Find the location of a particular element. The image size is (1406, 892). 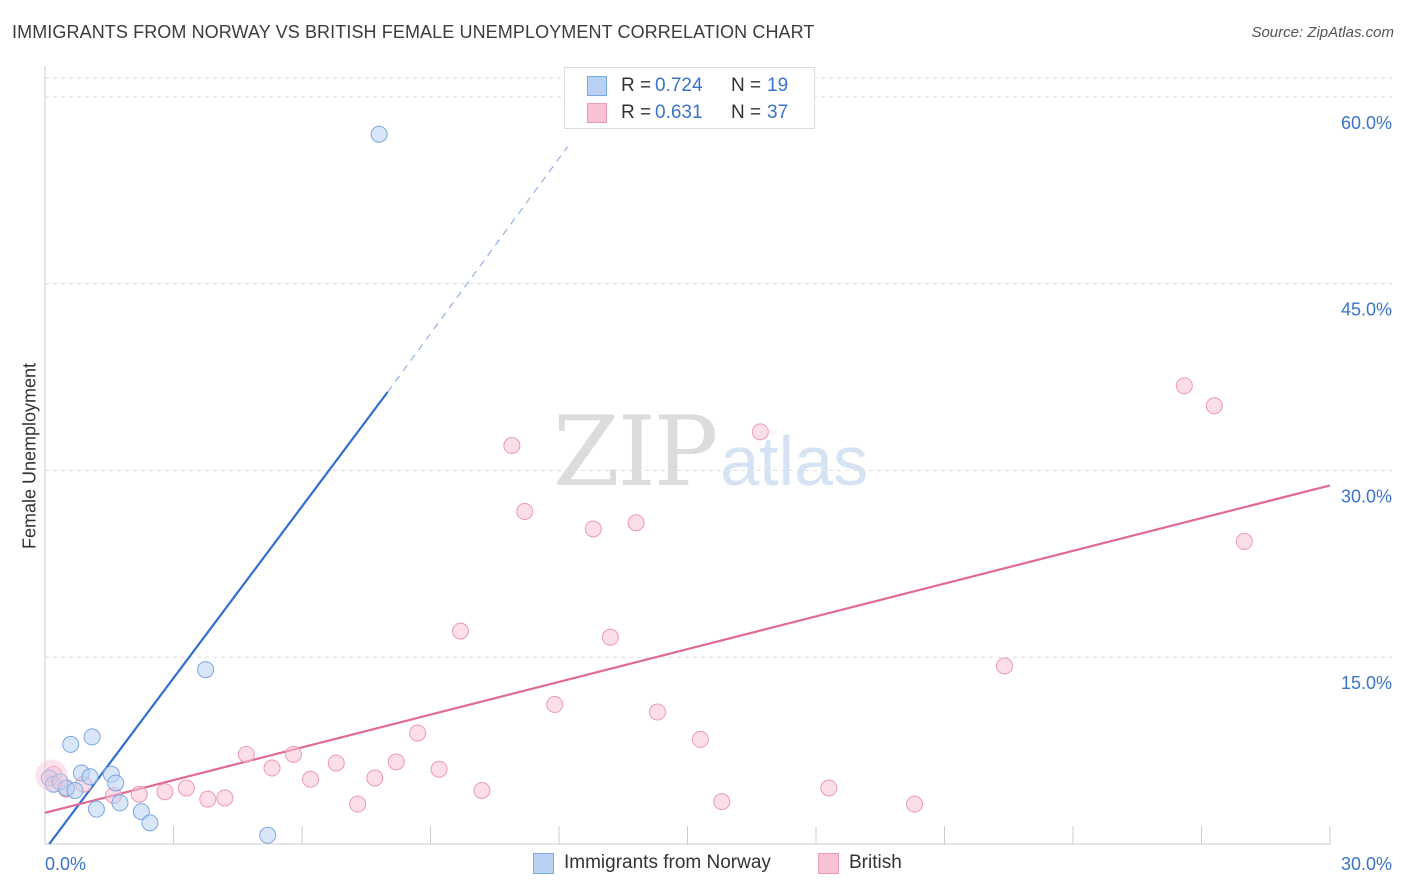

y-tick-label: 30.0% is located at coordinates (1366, 496).